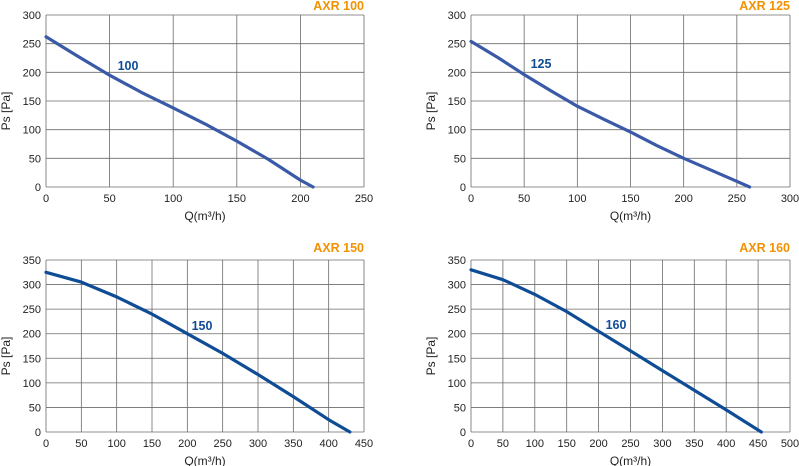 This screenshot has height=466, width=799. I want to click on series-label: 100, so click(128, 66).